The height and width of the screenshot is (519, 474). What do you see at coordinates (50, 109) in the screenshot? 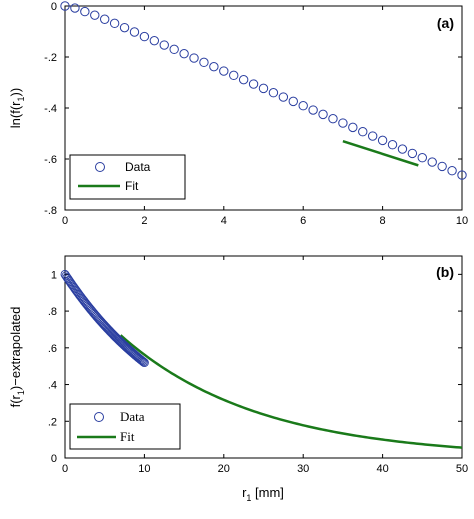
I see `y-tick-label: -.4` at bounding box center [50, 109].